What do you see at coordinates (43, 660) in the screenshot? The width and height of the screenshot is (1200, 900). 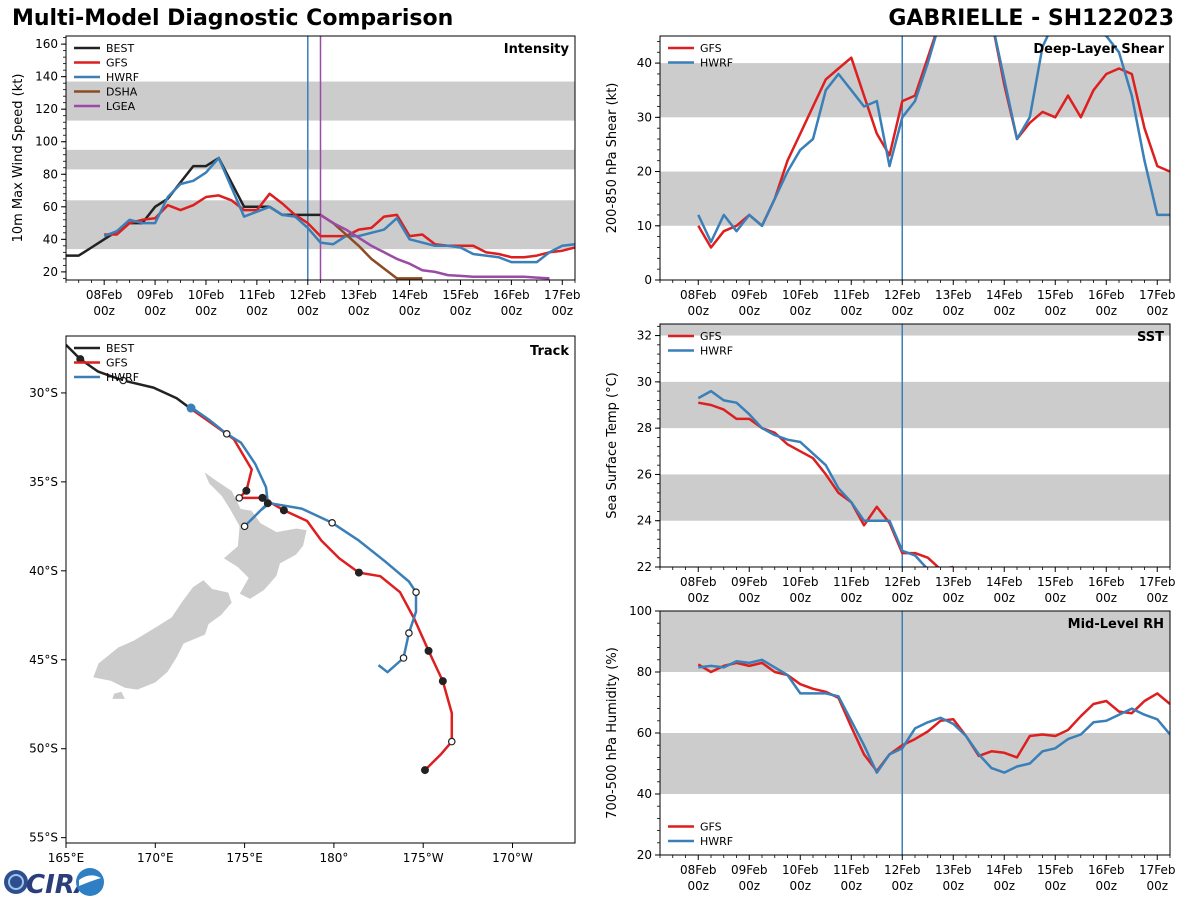 I see `y-tick-label: 45°S` at bounding box center [43, 660].